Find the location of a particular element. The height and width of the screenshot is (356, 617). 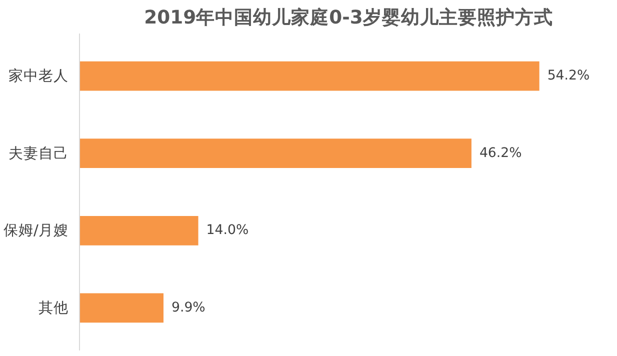

y-tick-label: 其他 is located at coordinates (53, 307).